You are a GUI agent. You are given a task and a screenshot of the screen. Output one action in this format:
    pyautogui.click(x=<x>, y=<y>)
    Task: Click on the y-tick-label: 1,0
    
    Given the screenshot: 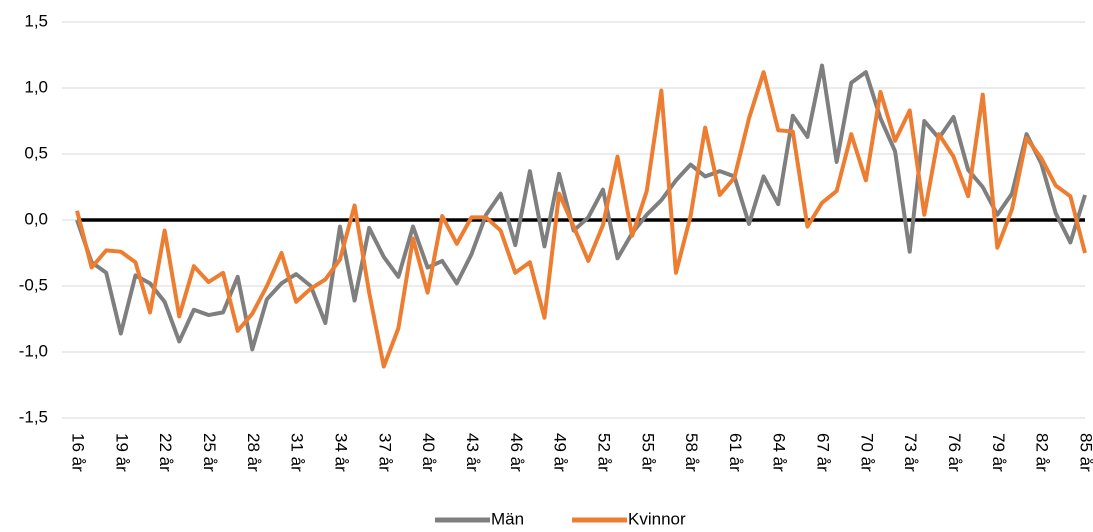 What is the action you would take?
    pyautogui.click(x=36, y=86)
    